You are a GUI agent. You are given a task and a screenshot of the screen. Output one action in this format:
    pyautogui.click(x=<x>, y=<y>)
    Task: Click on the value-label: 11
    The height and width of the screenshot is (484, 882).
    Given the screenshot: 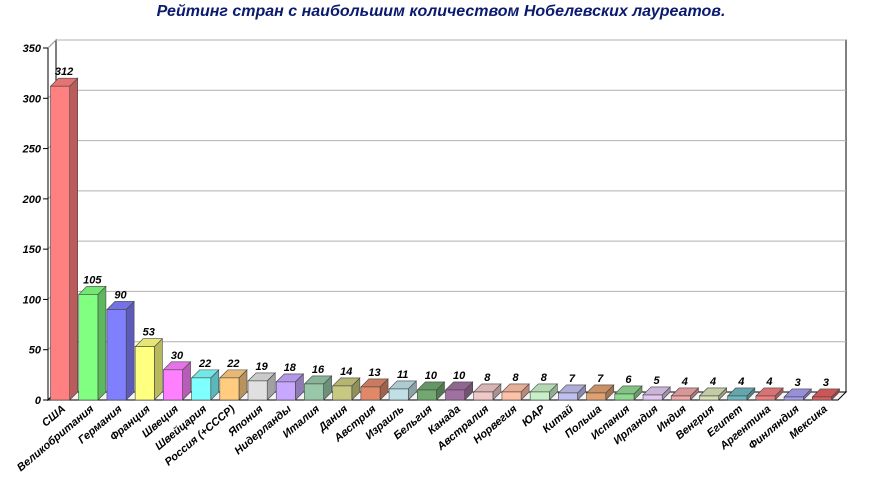 What is the action you would take?
    pyautogui.click(x=402, y=375)
    